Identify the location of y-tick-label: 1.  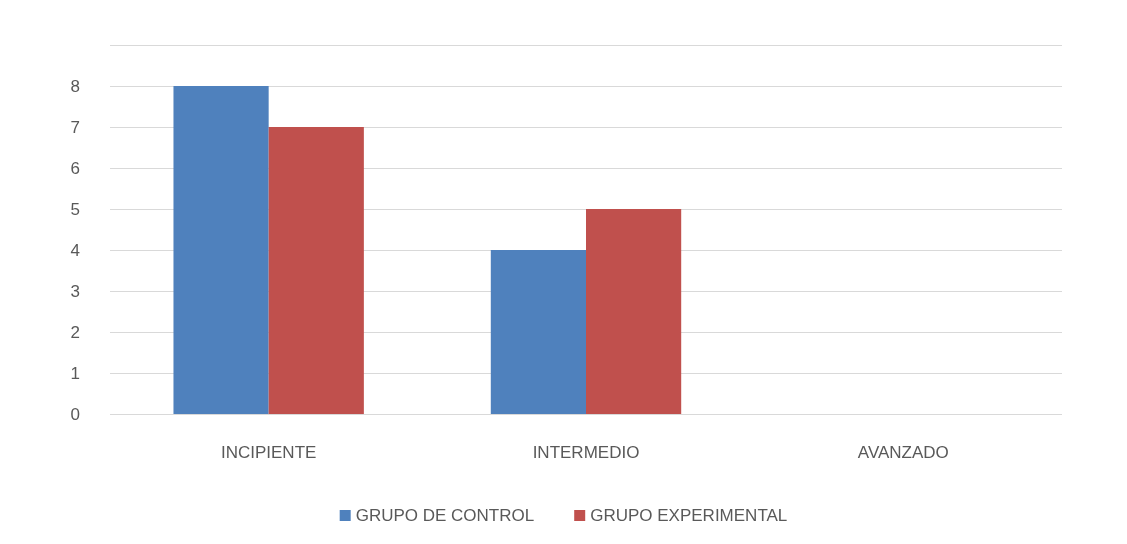
(75, 373).